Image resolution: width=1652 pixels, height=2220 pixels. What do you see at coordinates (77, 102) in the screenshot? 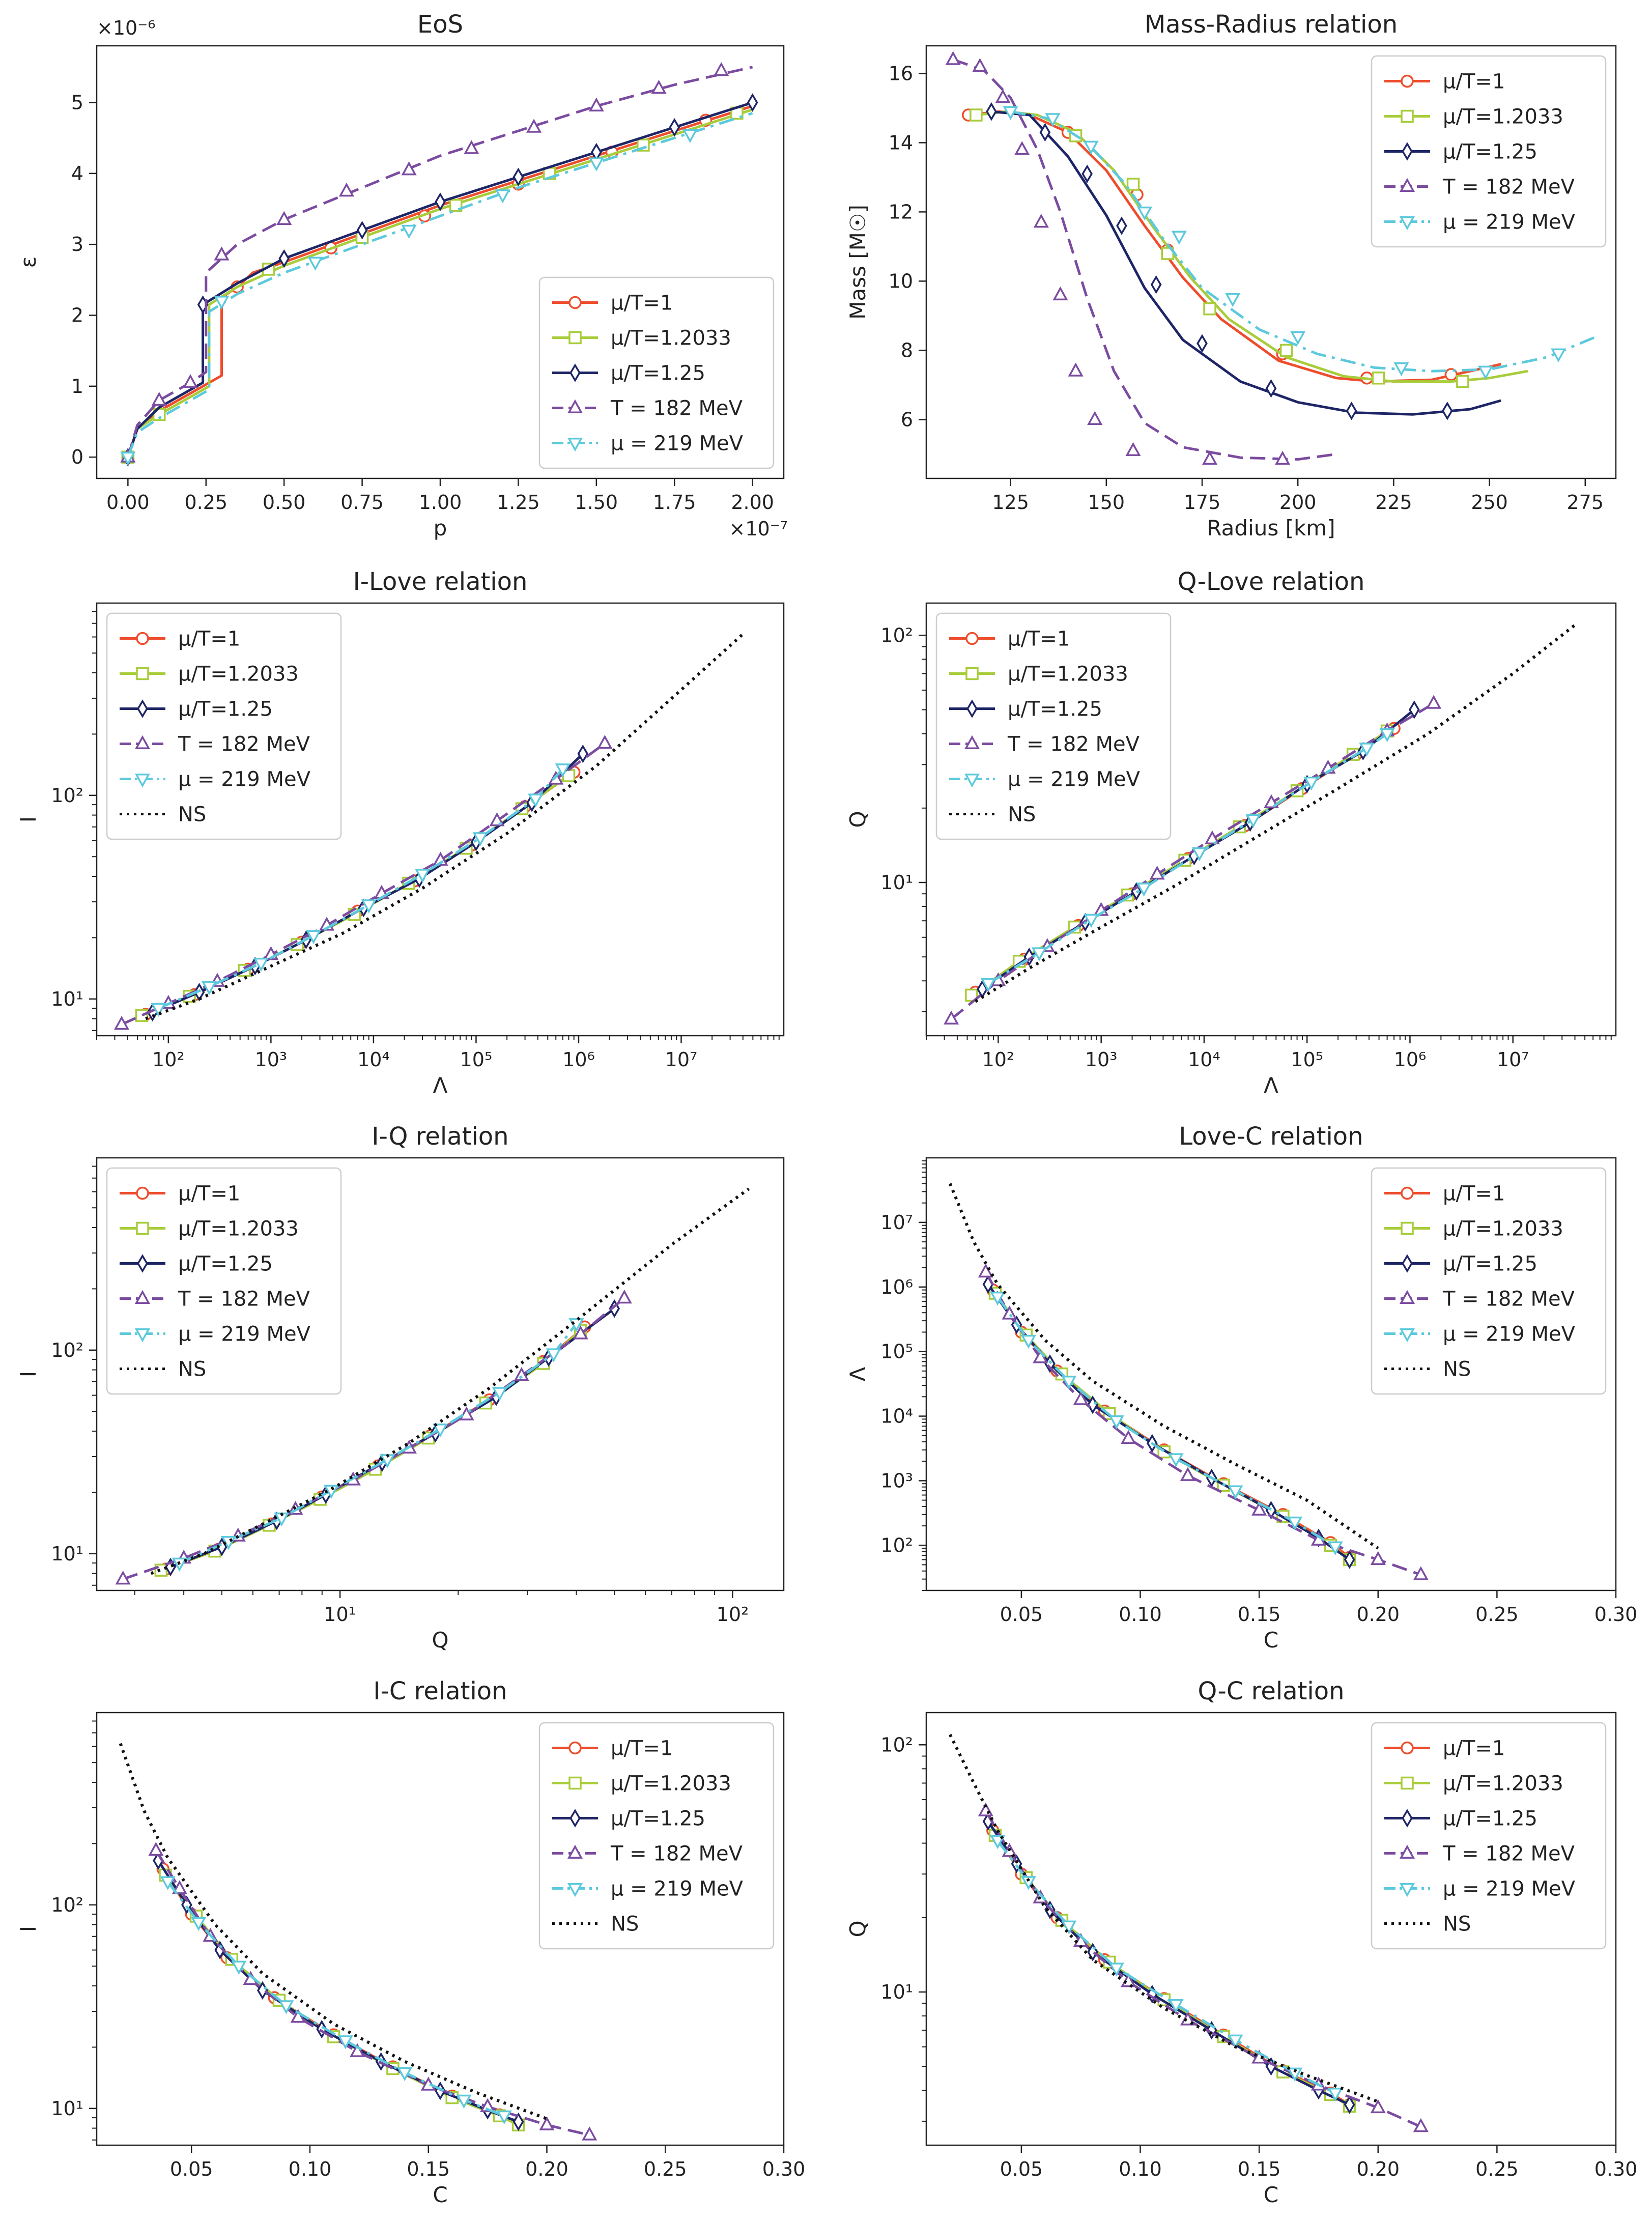
I see `y-tick-label: 5` at bounding box center [77, 102].